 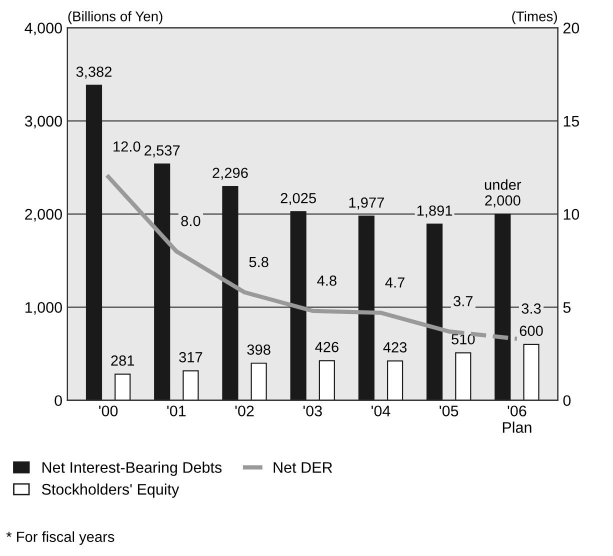 I want to click on data-label: 4.7, so click(x=394, y=282).